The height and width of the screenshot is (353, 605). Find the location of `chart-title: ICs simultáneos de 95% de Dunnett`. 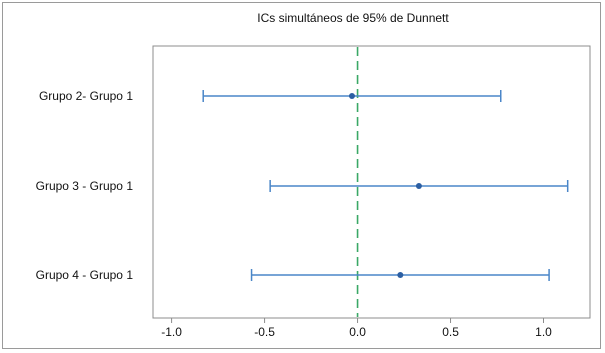

chart-title: ICs simultáneos de 95% de Dunnett is located at coordinates (353, 18).